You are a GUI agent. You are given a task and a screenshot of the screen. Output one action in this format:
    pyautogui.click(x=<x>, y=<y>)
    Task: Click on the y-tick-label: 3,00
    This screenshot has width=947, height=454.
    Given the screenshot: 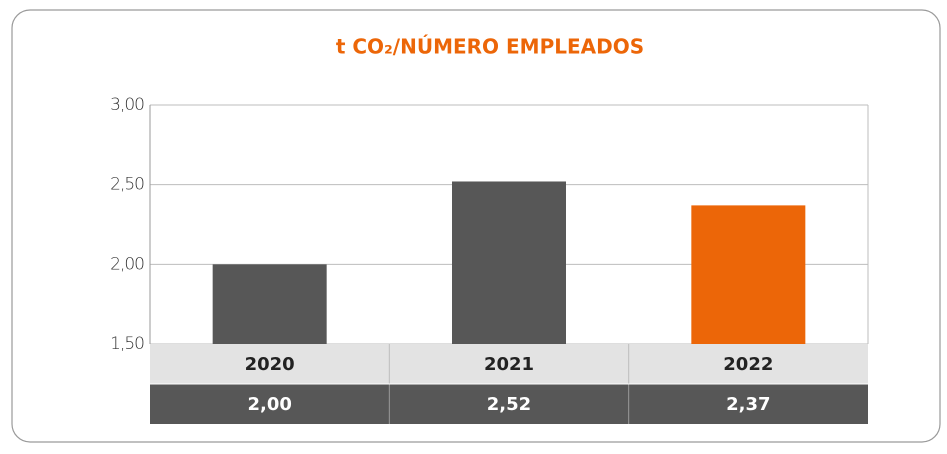 What is the action you would take?
    pyautogui.click(x=127, y=105)
    